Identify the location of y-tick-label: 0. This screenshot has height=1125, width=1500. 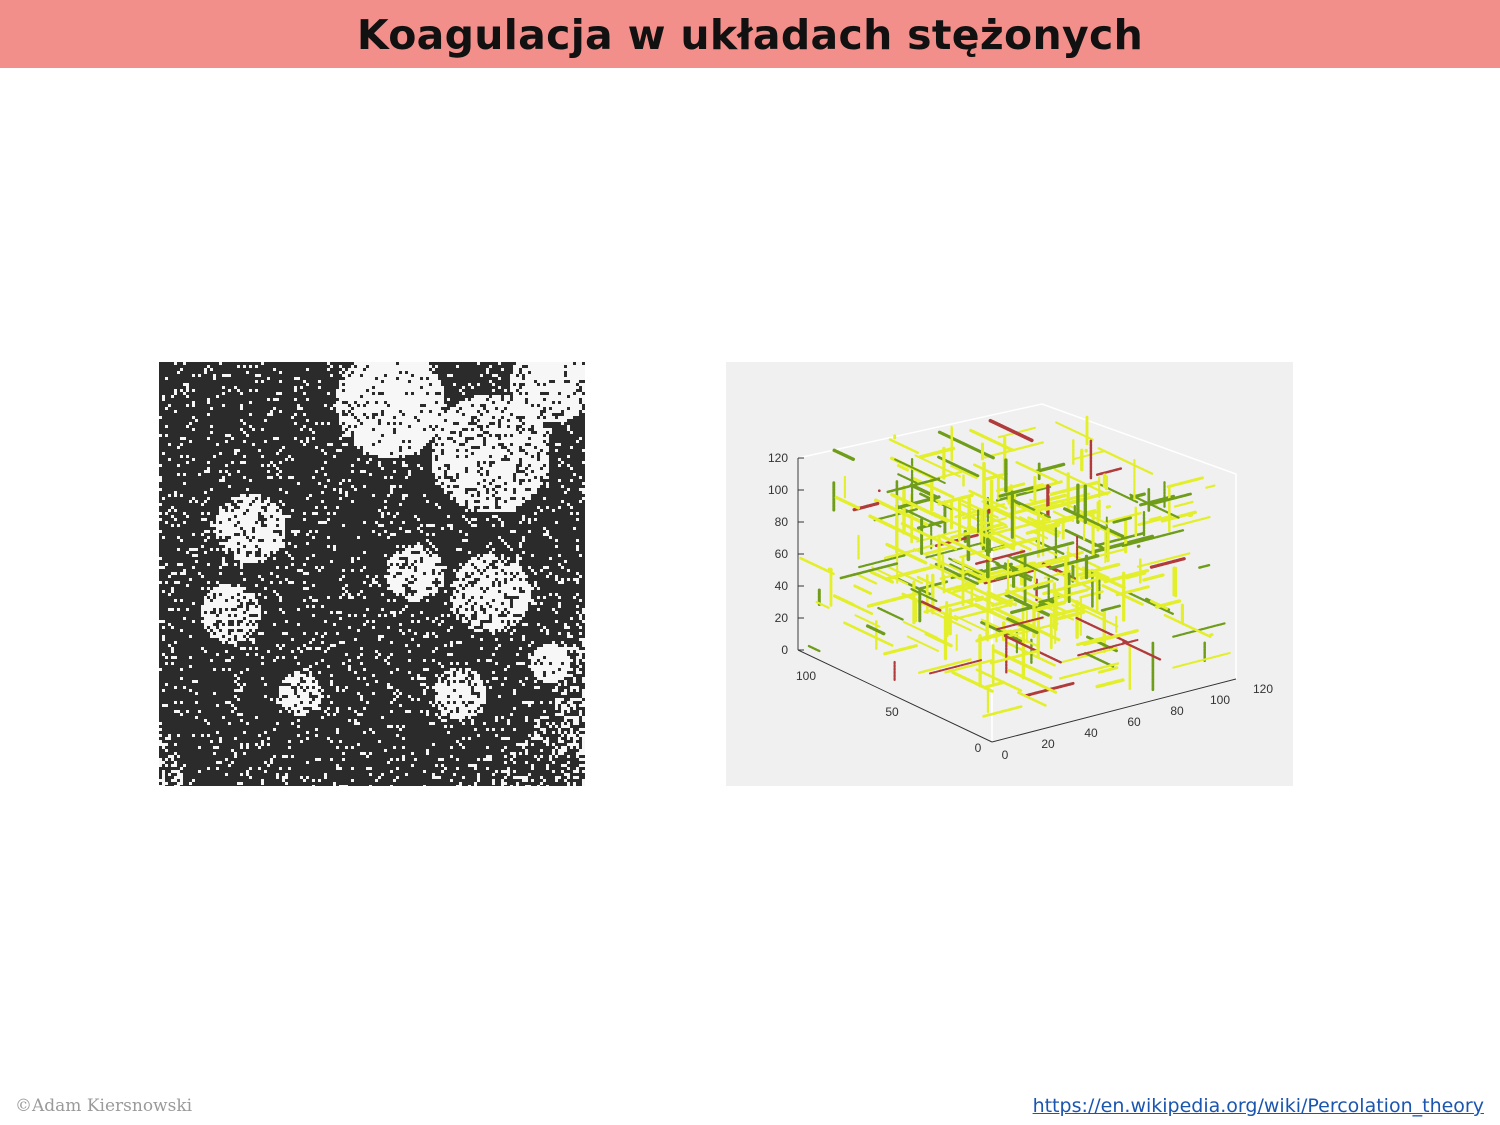
(978, 748).